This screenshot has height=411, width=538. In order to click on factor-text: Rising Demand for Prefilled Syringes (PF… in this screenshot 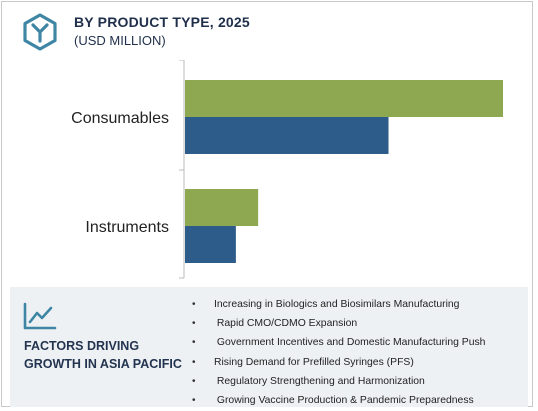, I will do `click(314, 362)`.